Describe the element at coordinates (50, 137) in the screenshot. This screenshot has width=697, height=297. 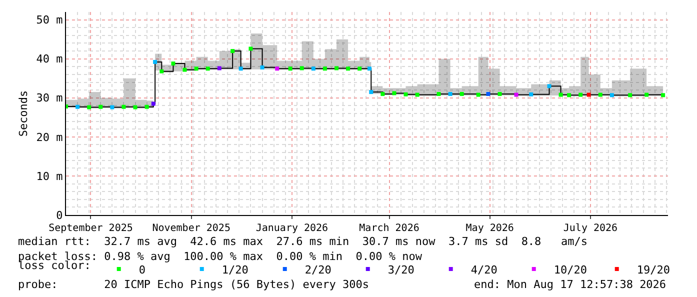
I see `y-tick-label: 20 m` at that location.